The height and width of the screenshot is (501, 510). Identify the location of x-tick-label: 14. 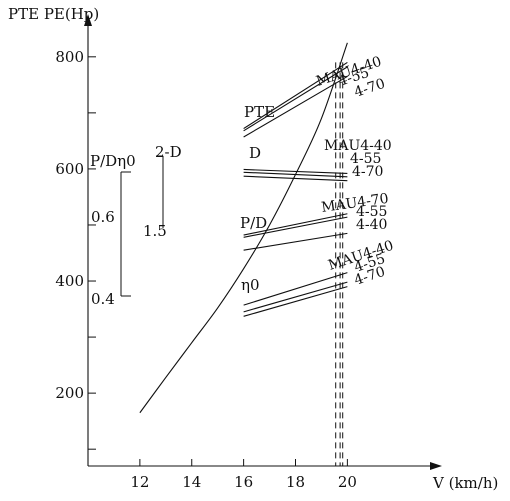
(191, 482).